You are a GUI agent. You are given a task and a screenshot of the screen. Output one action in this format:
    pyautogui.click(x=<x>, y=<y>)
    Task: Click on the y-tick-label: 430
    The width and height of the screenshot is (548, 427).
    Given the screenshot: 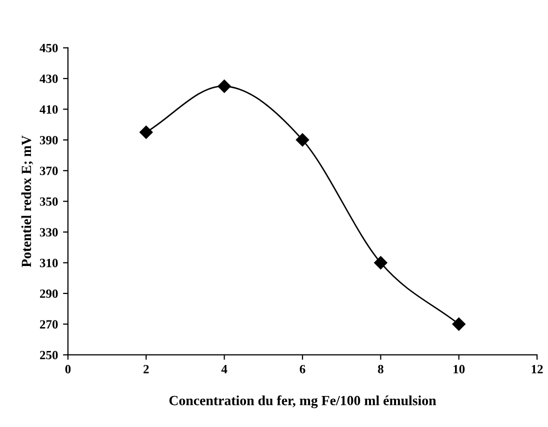 What is the action you would take?
    pyautogui.click(x=49, y=78)
    